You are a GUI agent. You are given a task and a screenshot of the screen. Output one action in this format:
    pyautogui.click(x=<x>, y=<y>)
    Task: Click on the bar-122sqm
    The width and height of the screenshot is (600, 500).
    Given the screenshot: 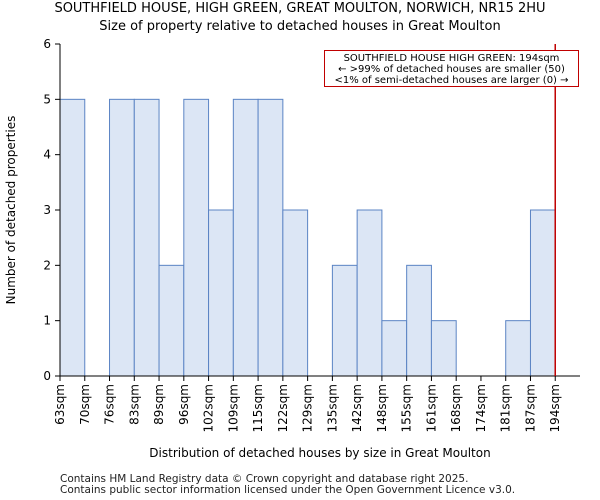 What is the action you would take?
    pyautogui.click(x=295, y=293)
    